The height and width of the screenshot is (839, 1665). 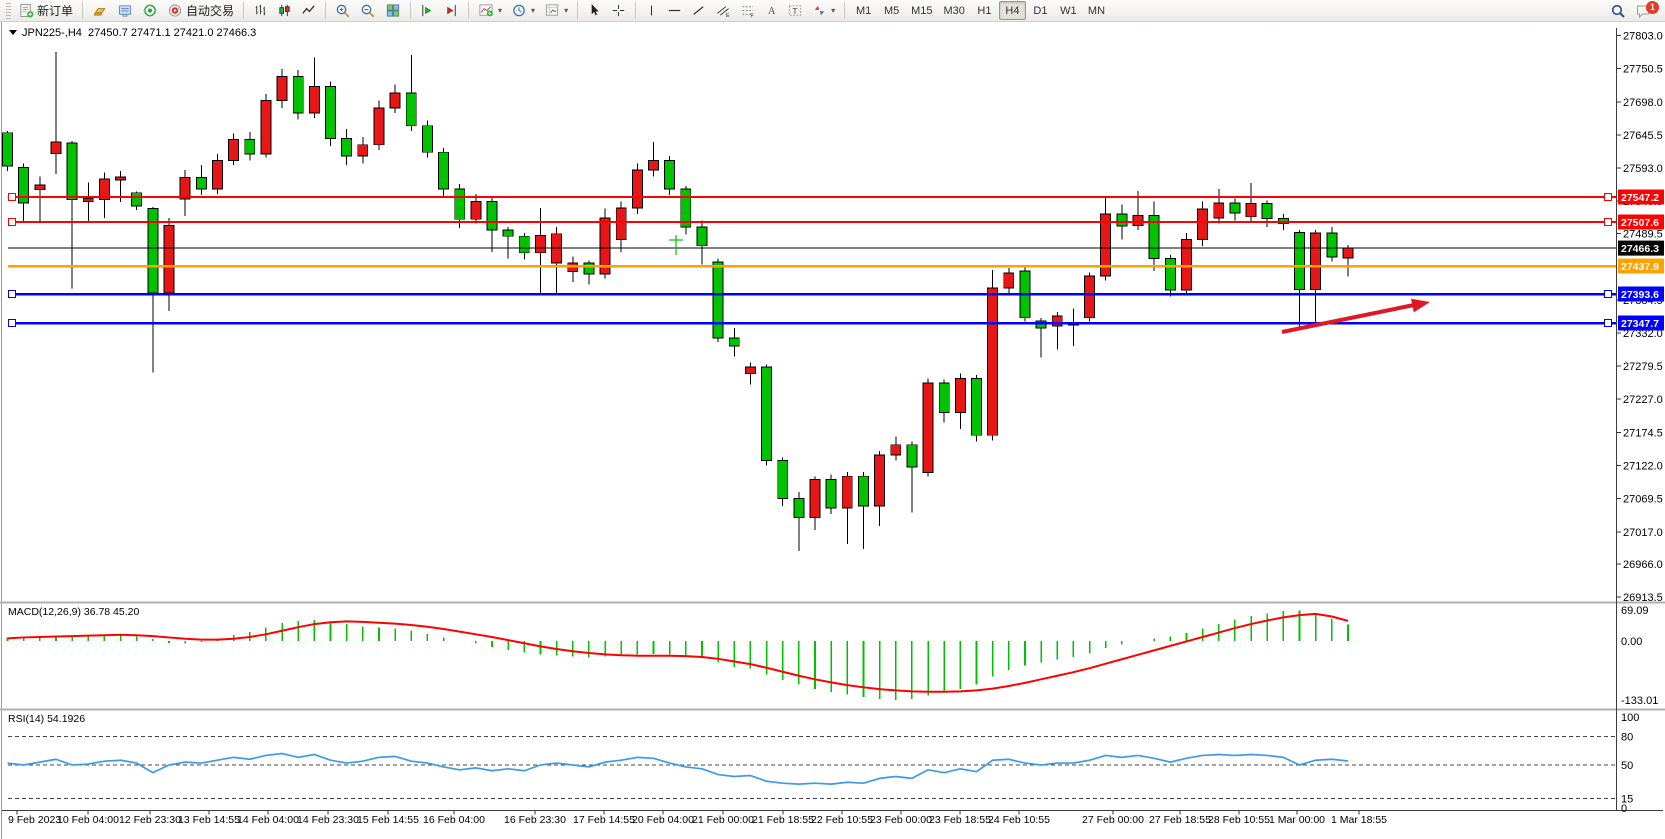 I want to click on auto-scroll-button, so click(x=427, y=11).